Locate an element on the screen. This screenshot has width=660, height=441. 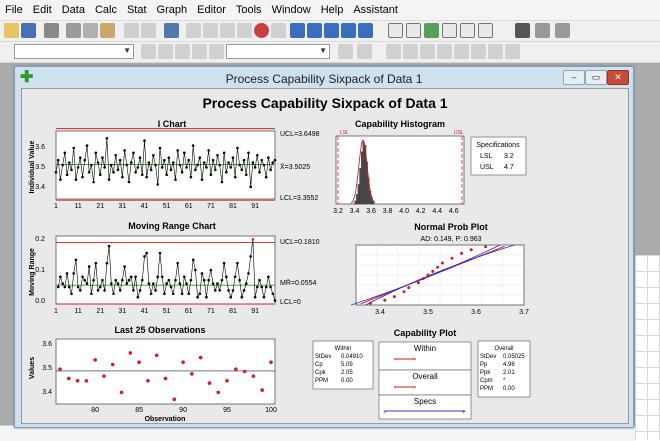
close-button: ✕ is located at coordinates (618, 77).